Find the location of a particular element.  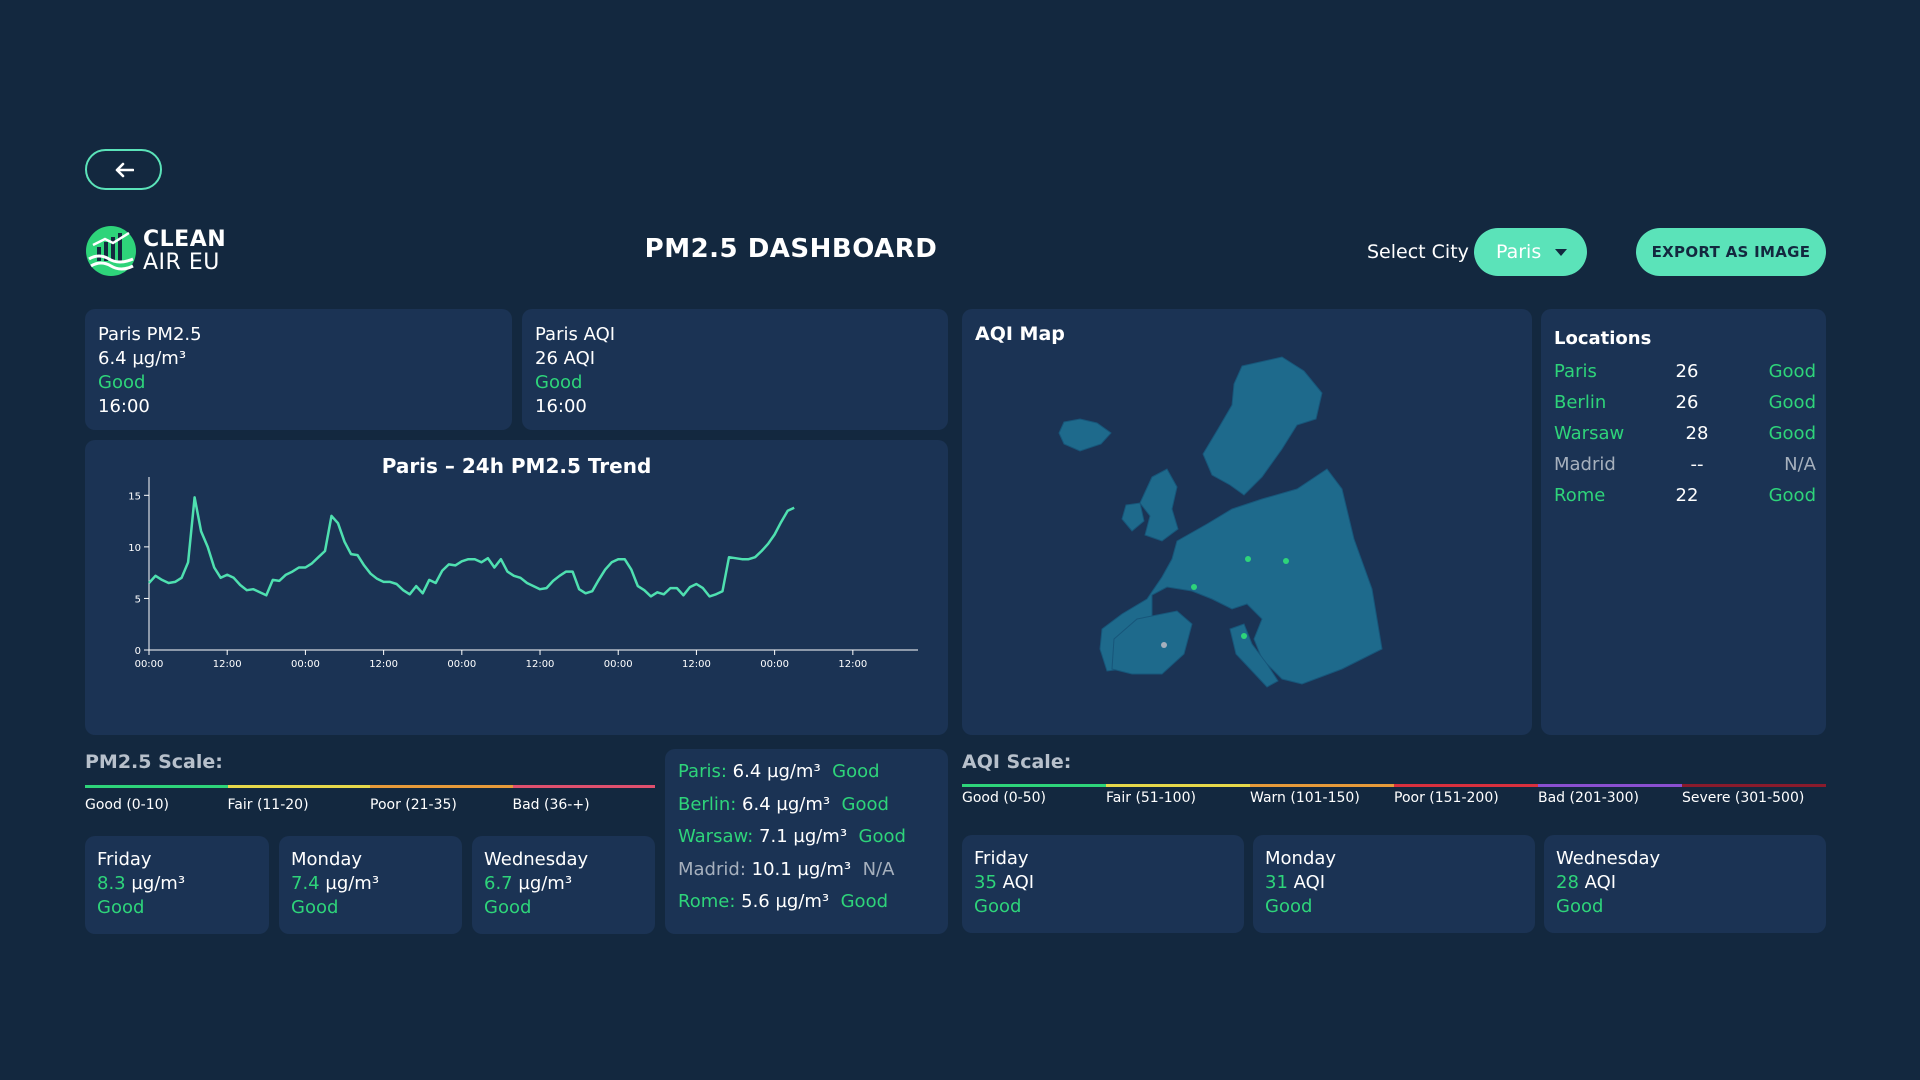

location-aqi: -- is located at coordinates (1697, 464).